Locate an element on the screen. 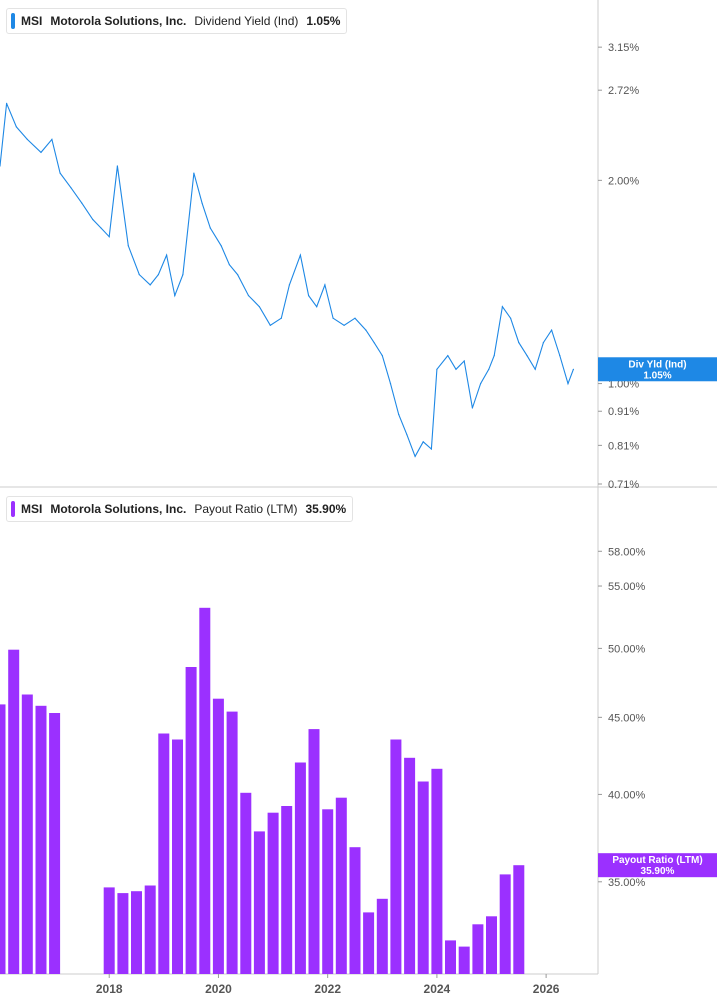 This screenshot has height=1005, width=717. yield-tick-label: 3.15% is located at coordinates (623, 48).